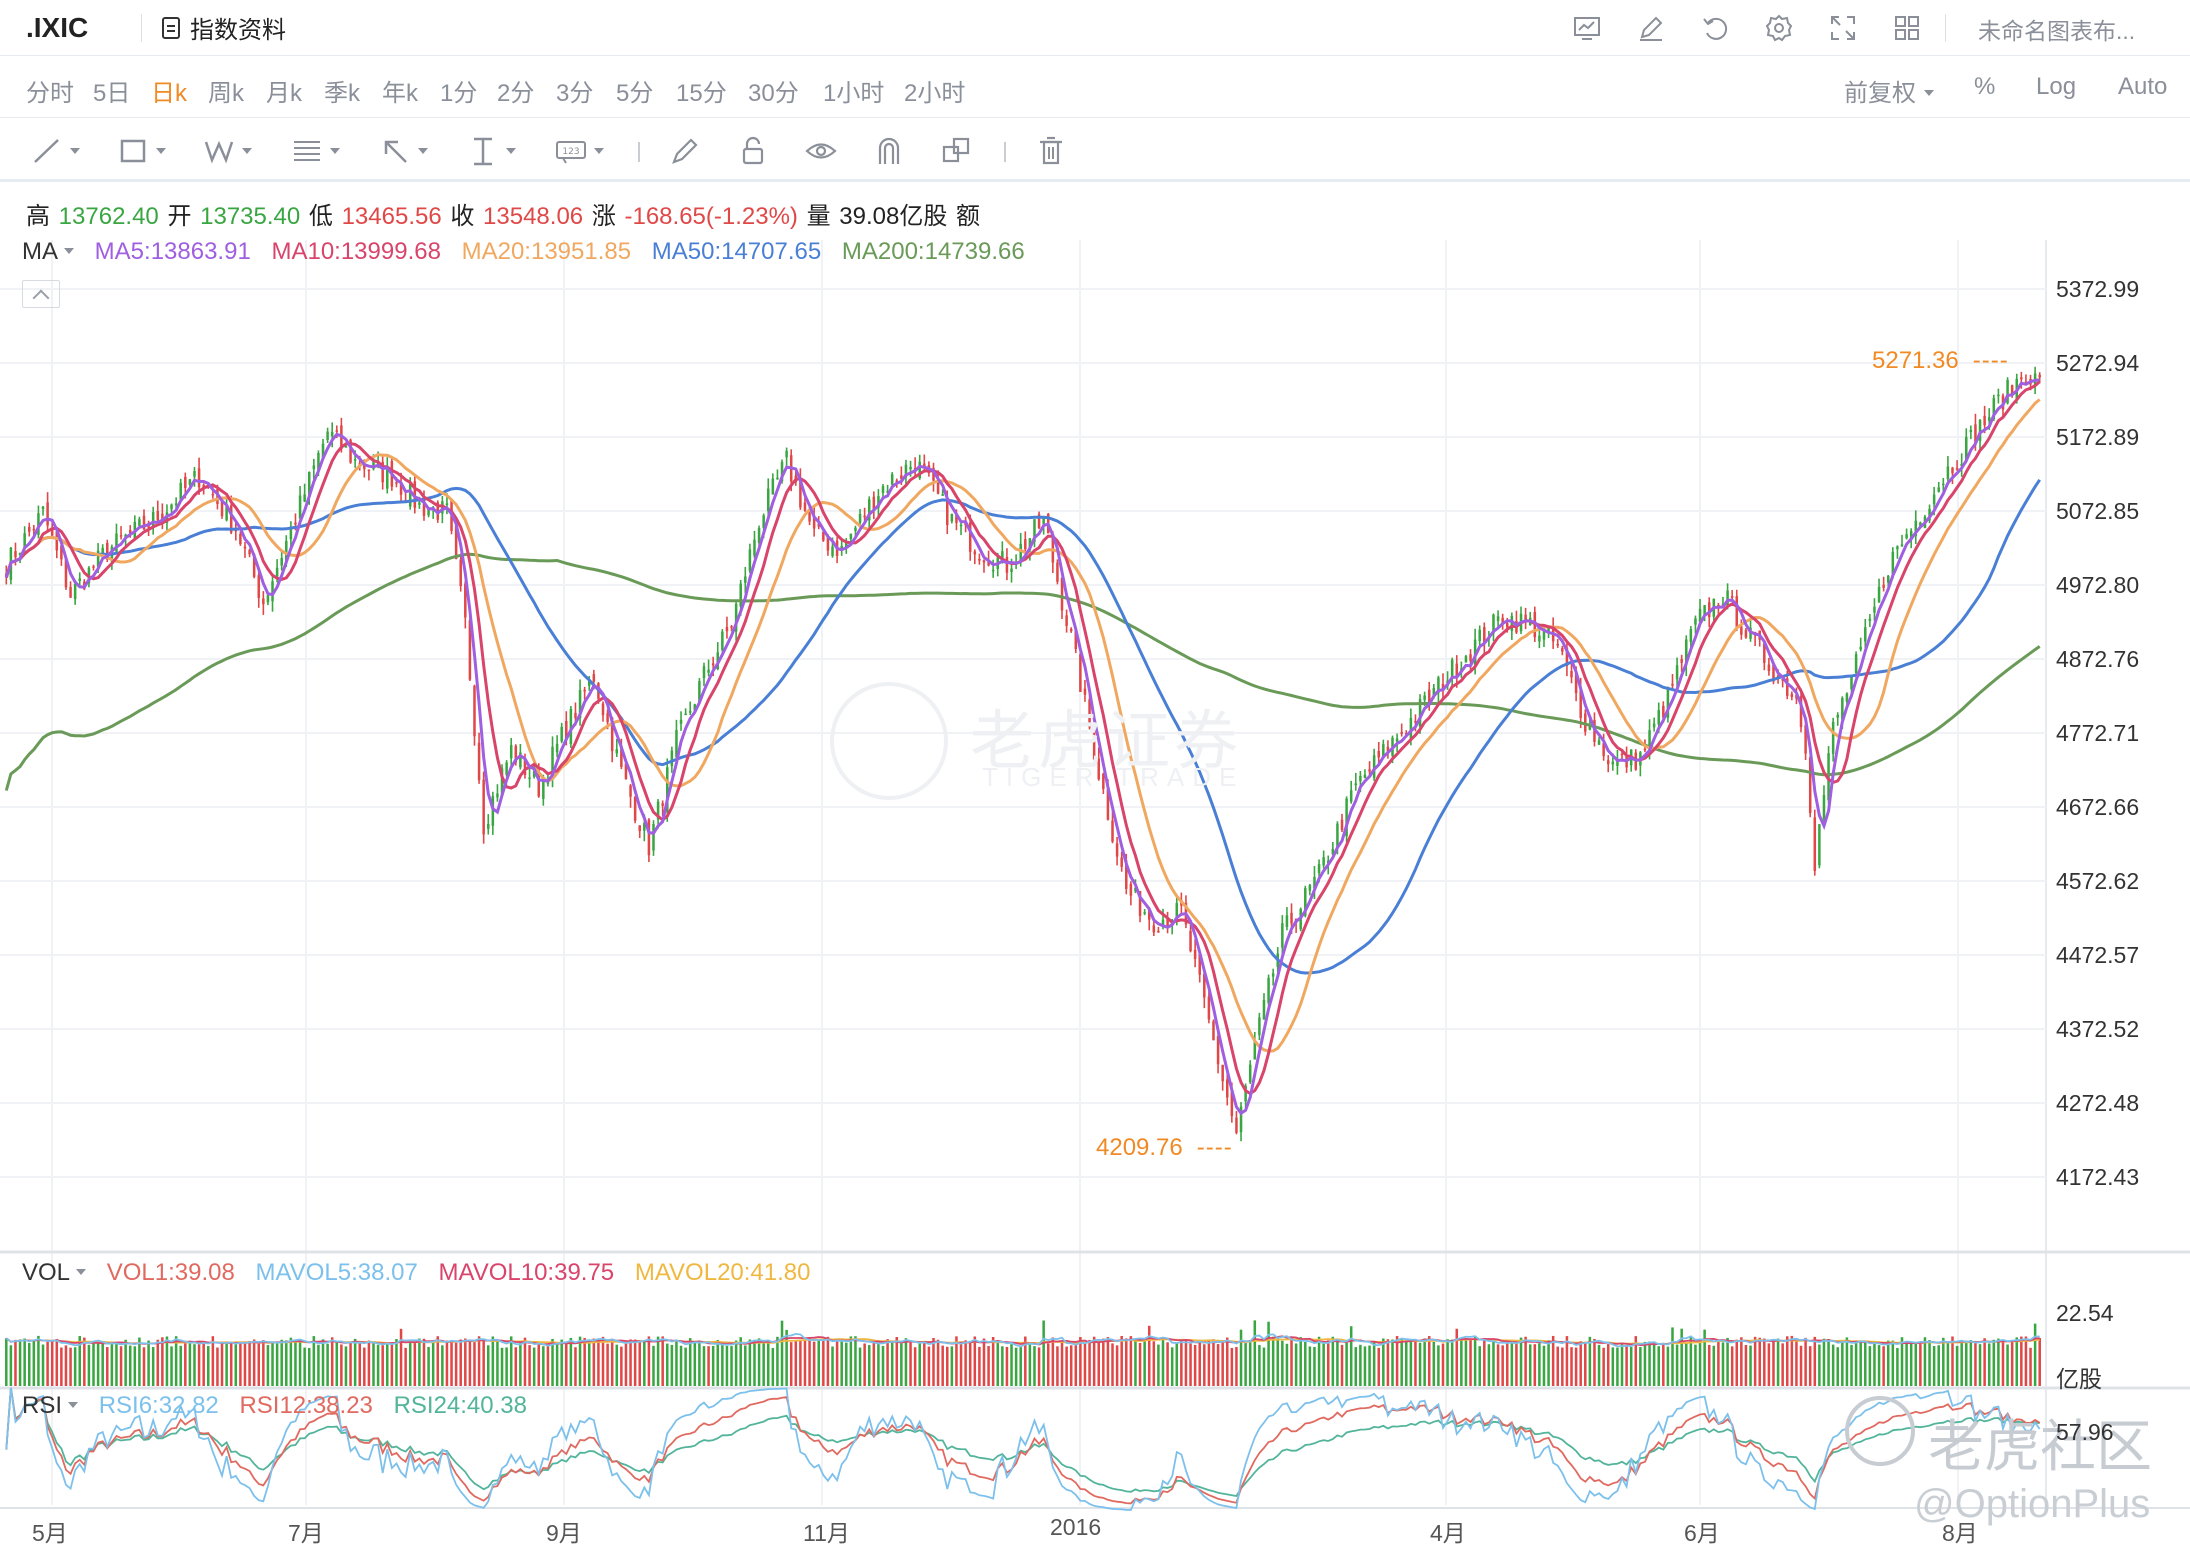 Image resolution: width=2190 pixels, height=1556 pixels. What do you see at coordinates (169, 93) in the screenshot?
I see `period-tab-active: 日k` at bounding box center [169, 93].